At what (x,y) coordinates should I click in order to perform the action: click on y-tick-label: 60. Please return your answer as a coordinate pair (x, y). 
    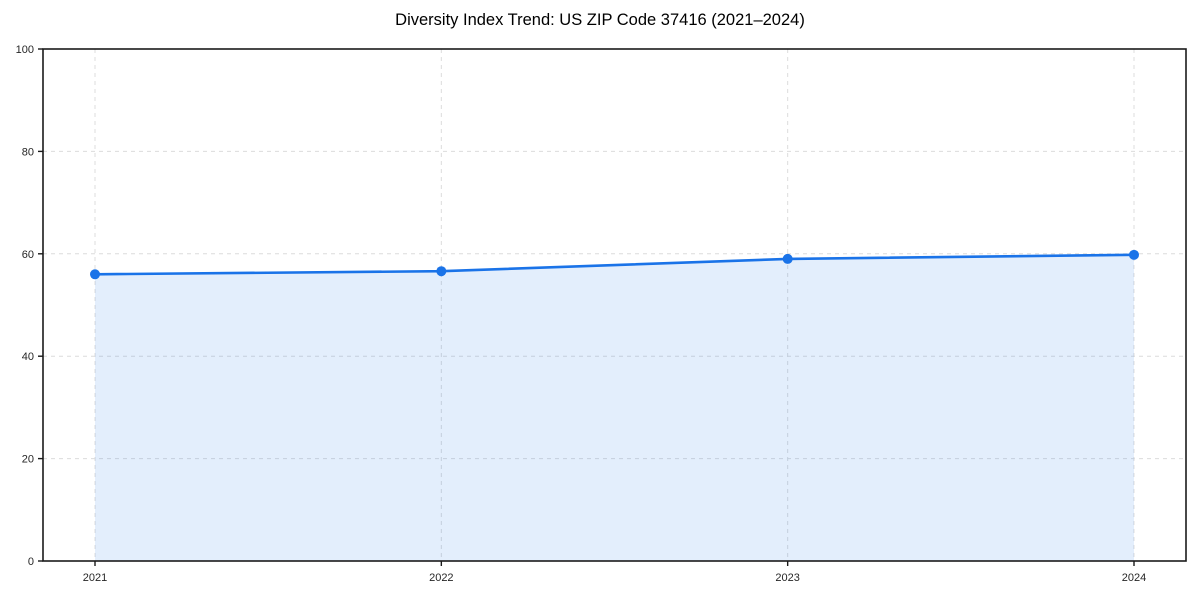
    Looking at the image, I should click on (28, 255).